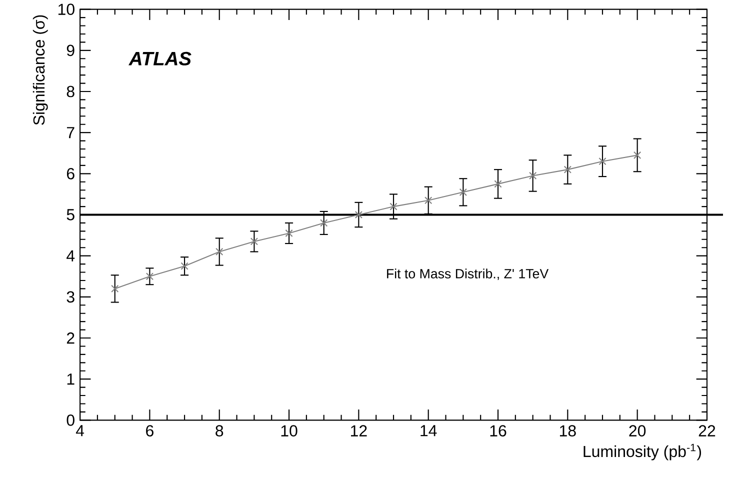 Image resolution: width=731 pixels, height=484 pixels. I want to click on x-tick-label: 10, so click(289, 430).